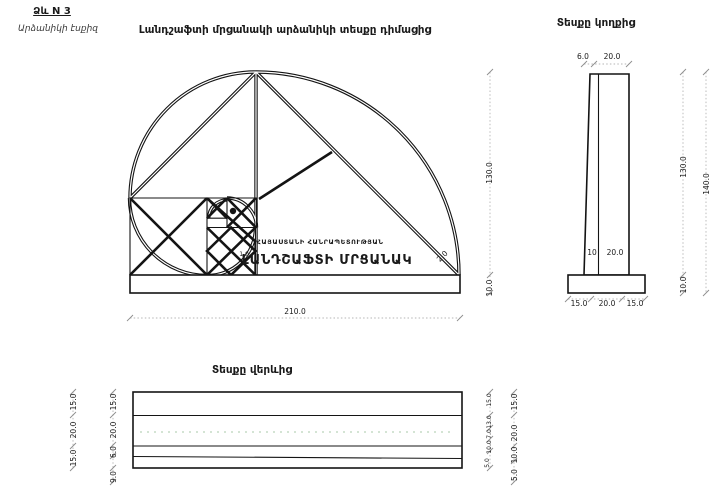 Image resolution: width=718 pixels, height=491 pixels. What do you see at coordinates (607, 303) in the screenshot?
I see `dim-label-side-base-mid: 20.0` at bounding box center [607, 303].